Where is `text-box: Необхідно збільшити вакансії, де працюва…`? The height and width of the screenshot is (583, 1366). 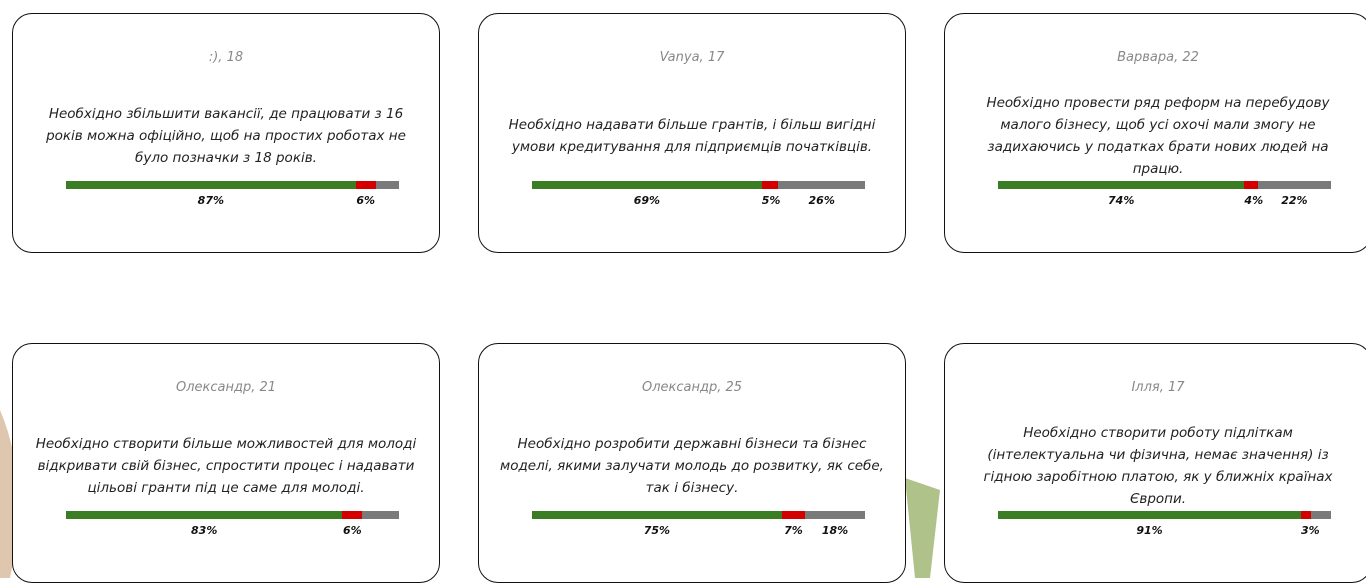 text-box: Необхідно збільшити вакансії, де працюва… is located at coordinates (226, 136).